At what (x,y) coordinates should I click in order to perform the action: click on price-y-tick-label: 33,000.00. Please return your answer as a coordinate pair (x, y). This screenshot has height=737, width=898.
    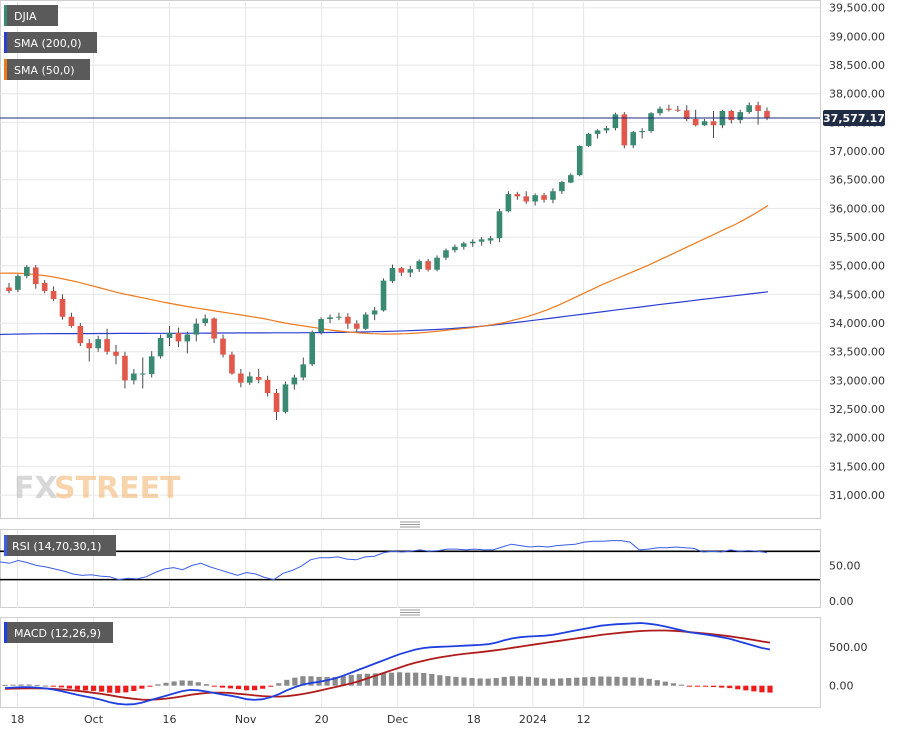
    Looking at the image, I should click on (857, 380).